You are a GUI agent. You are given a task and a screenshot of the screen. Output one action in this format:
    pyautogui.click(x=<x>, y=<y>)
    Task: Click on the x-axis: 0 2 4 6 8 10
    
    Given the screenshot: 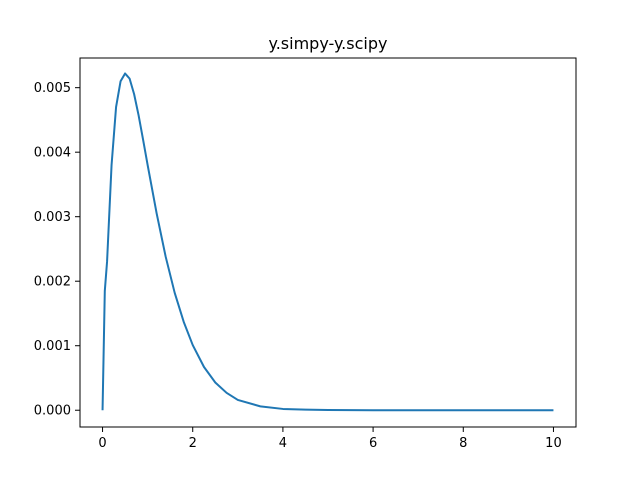 What is the action you would take?
    pyautogui.click(x=330, y=439)
    